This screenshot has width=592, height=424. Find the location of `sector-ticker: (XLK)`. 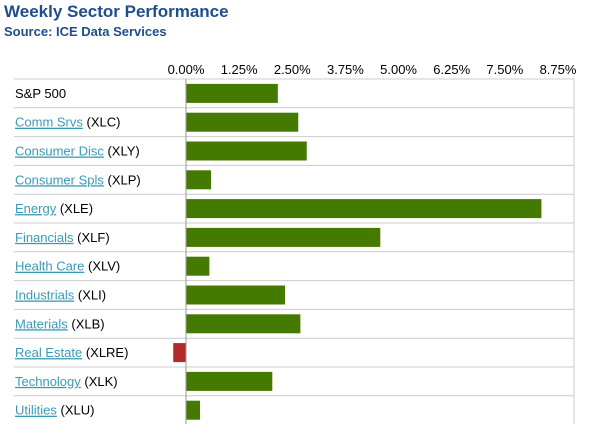

sector-ticker: (XLK) is located at coordinates (99, 381).